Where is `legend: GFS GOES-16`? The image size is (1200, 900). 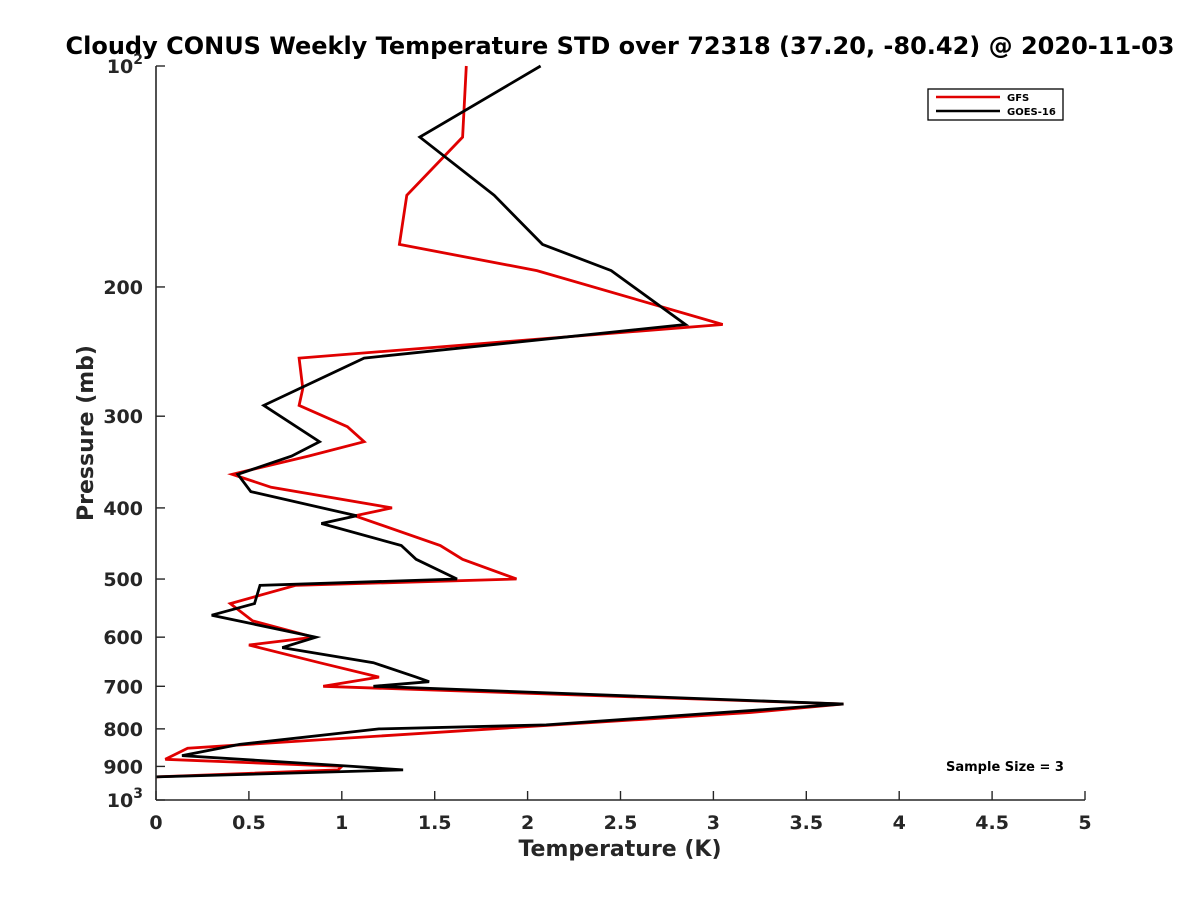 legend: GFS GOES-16 is located at coordinates (995, 104).